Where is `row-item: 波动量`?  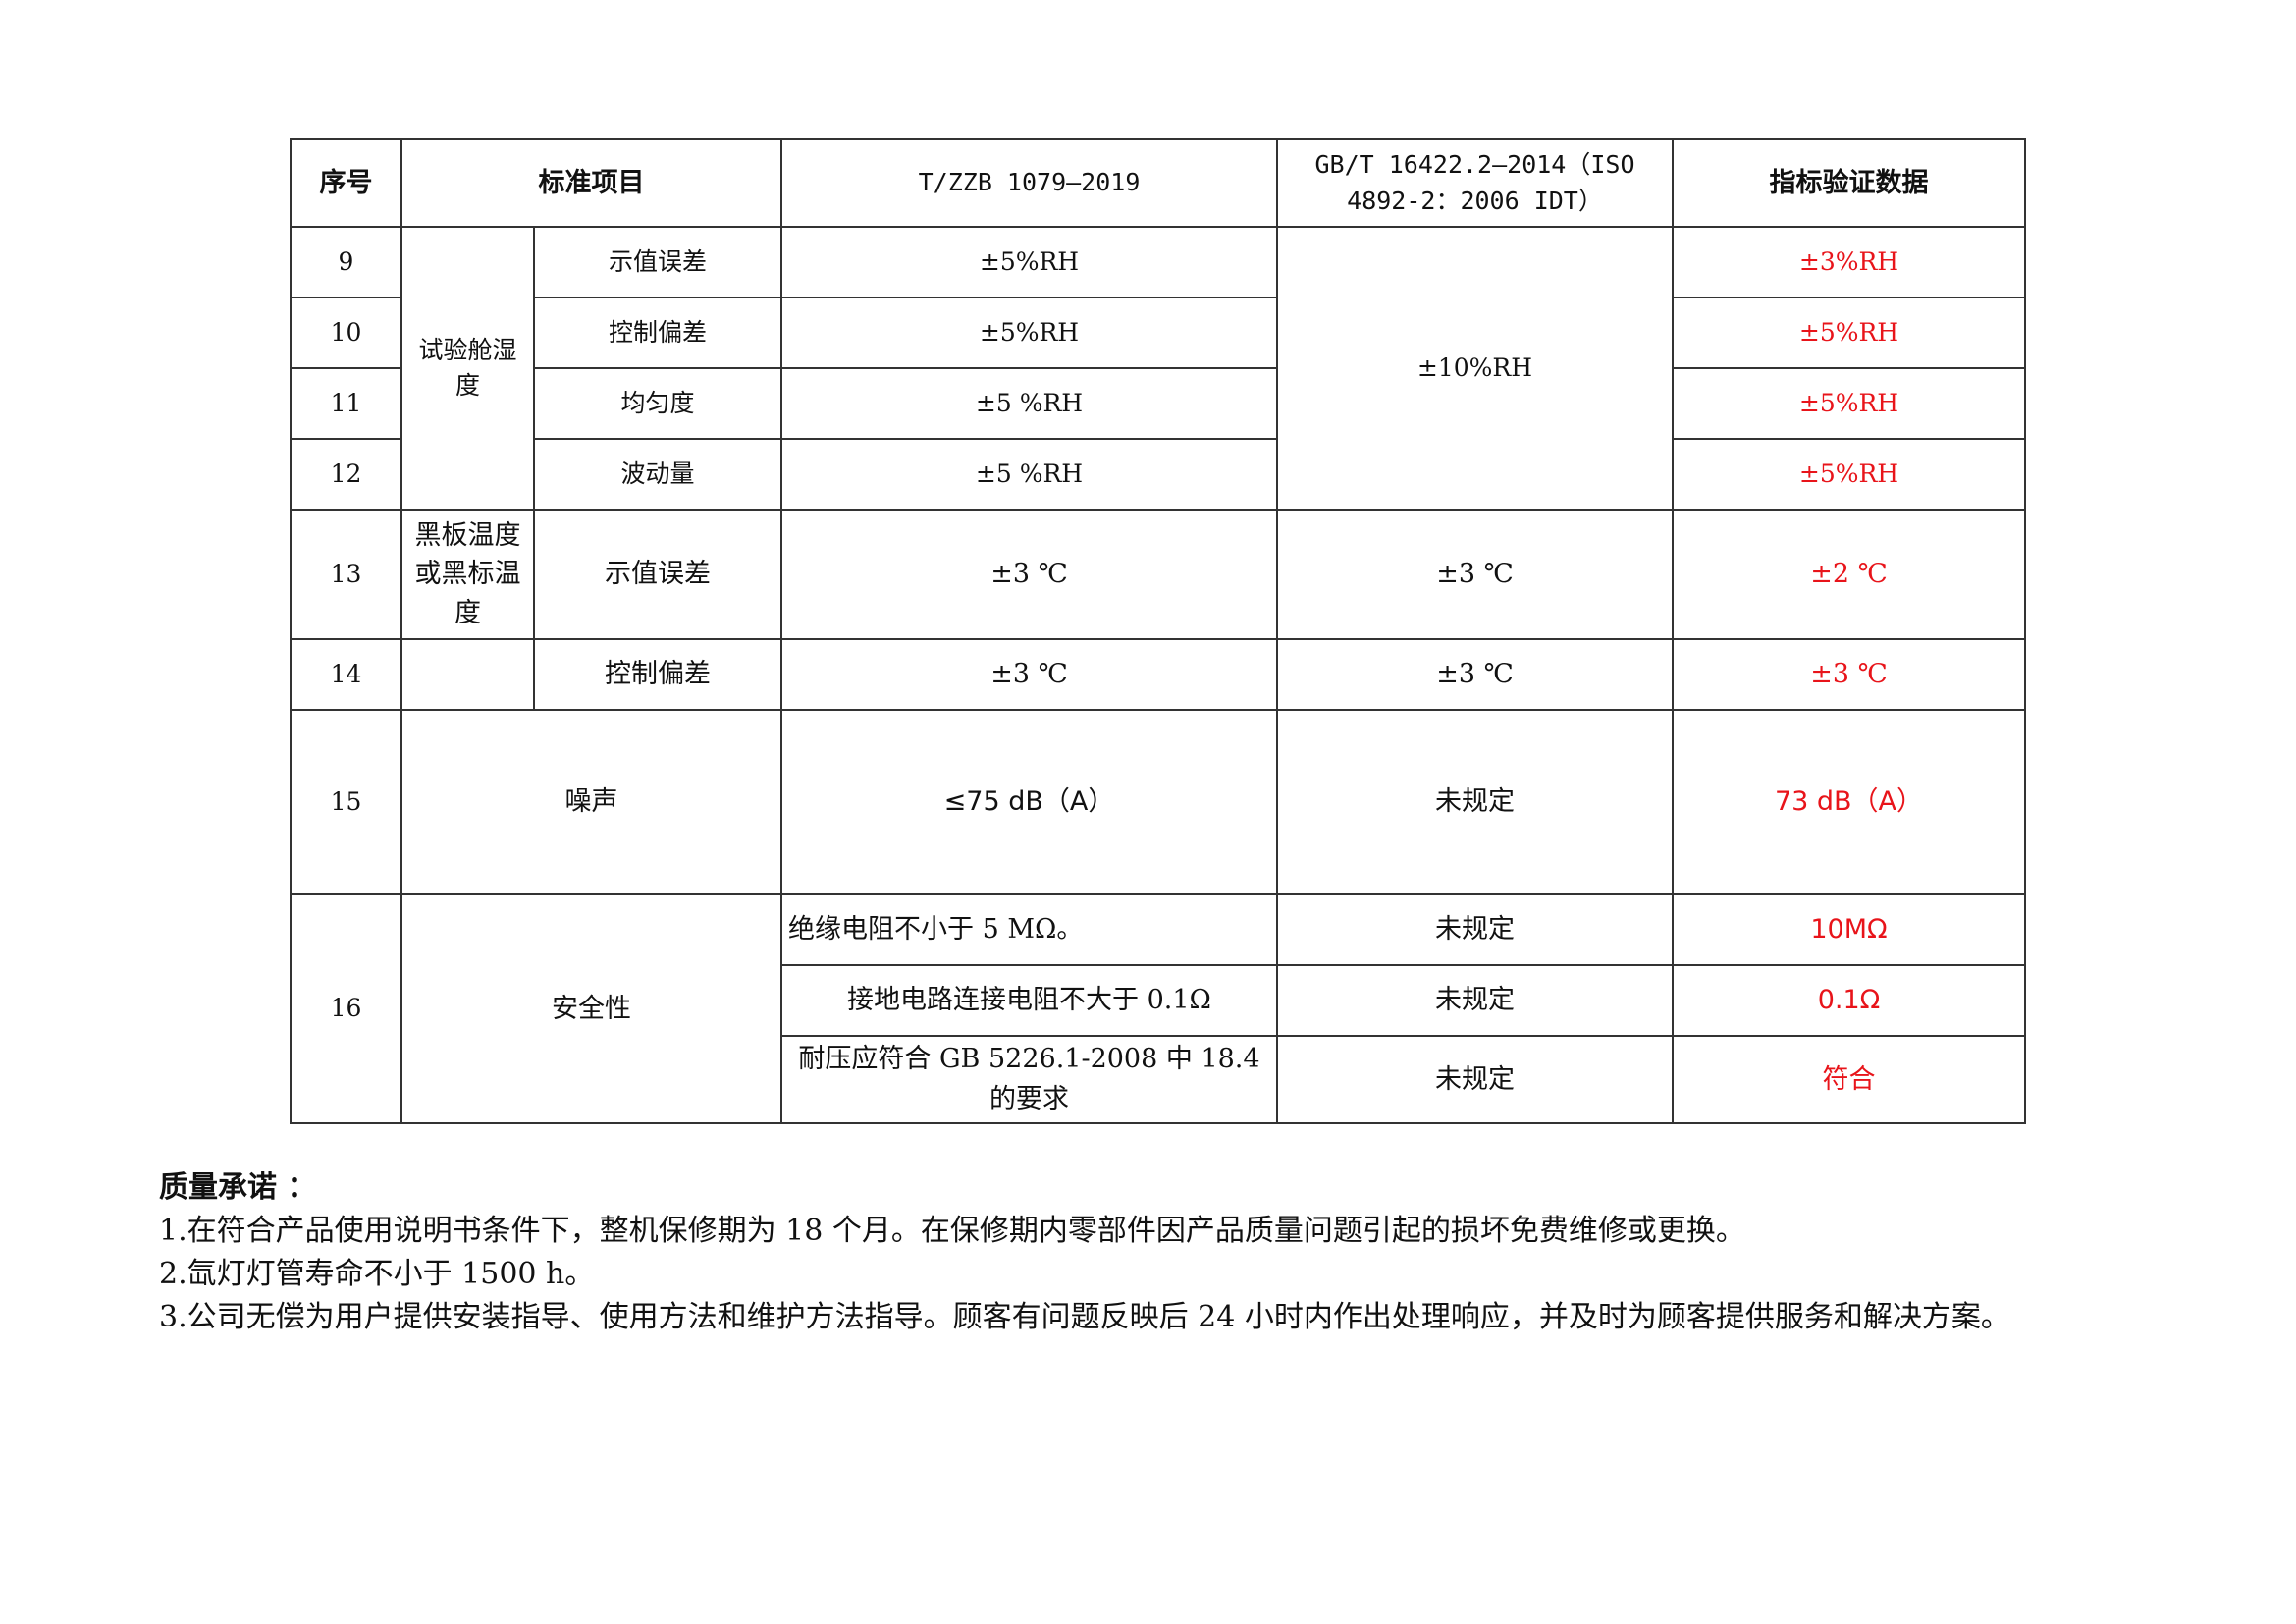
row-item: 波动量 is located at coordinates (657, 474).